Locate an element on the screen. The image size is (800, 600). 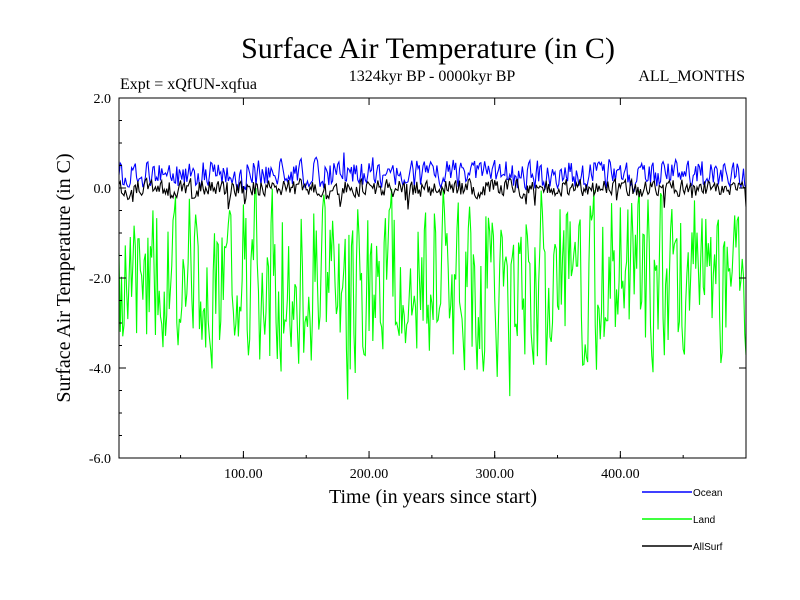
x-tick-label: 400.00 is located at coordinates (620, 474).